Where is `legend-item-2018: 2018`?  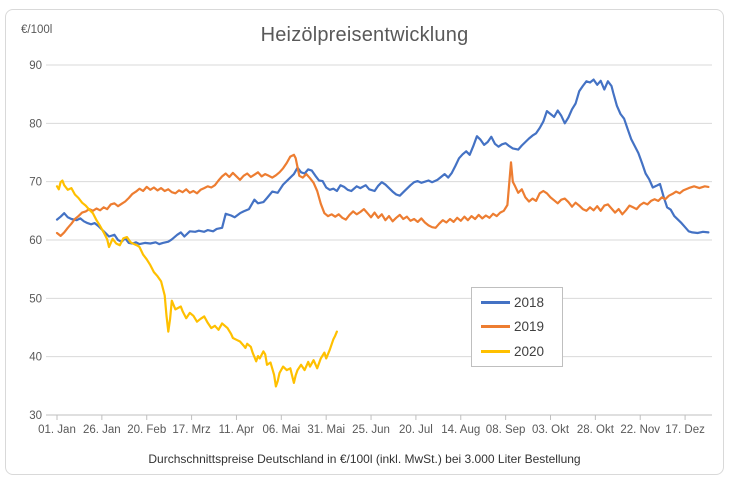
legend-item-2018: 2018 is located at coordinates (521, 302).